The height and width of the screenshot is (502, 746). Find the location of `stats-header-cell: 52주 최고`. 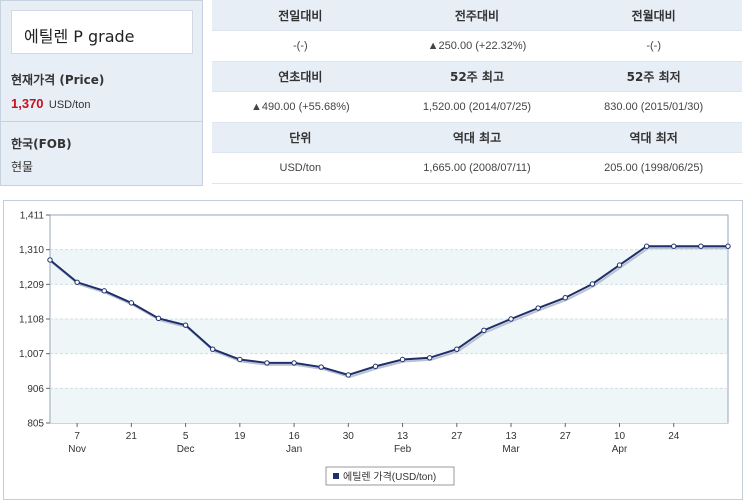

stats-header-cell: 52주 최고 is located at coordinates (477, 76).